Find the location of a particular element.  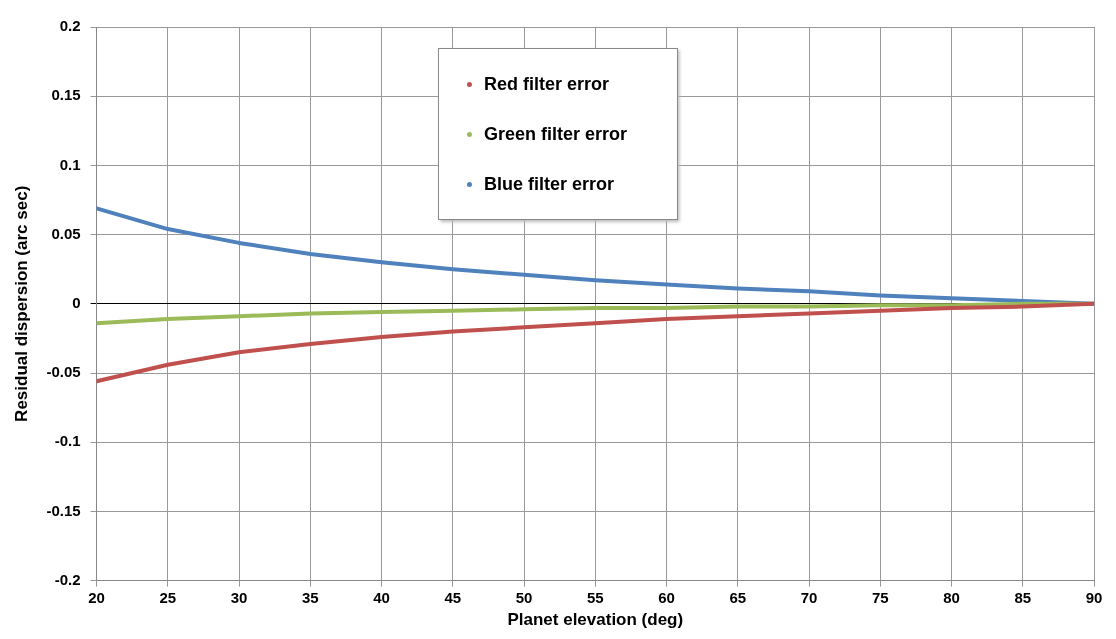

x-tick-label: 90 is located at coordinates (1094, 597).